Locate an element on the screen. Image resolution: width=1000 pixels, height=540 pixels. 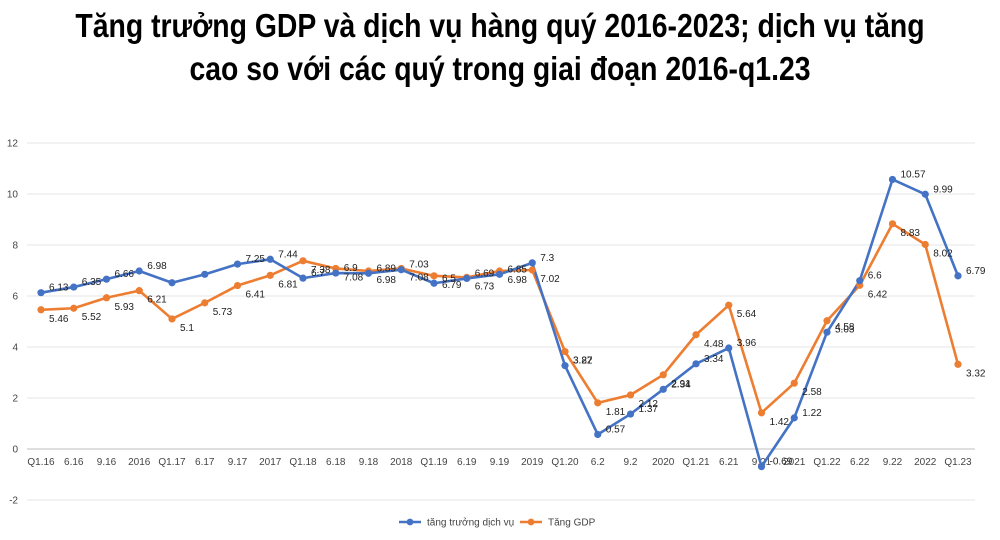
x-tick-label: 6.16 is located at coordinates (74, 462).